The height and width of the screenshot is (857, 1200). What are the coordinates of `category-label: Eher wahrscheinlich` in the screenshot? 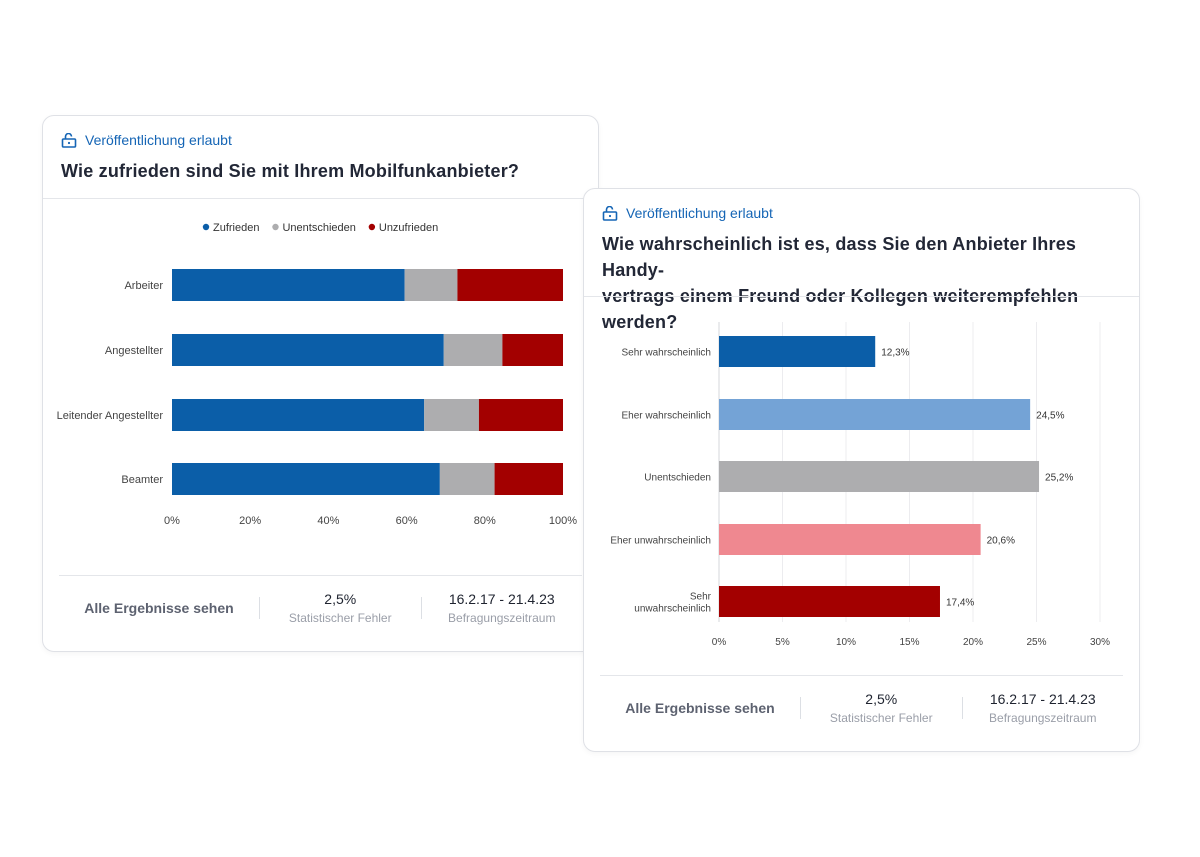 It's located at (667, 416).